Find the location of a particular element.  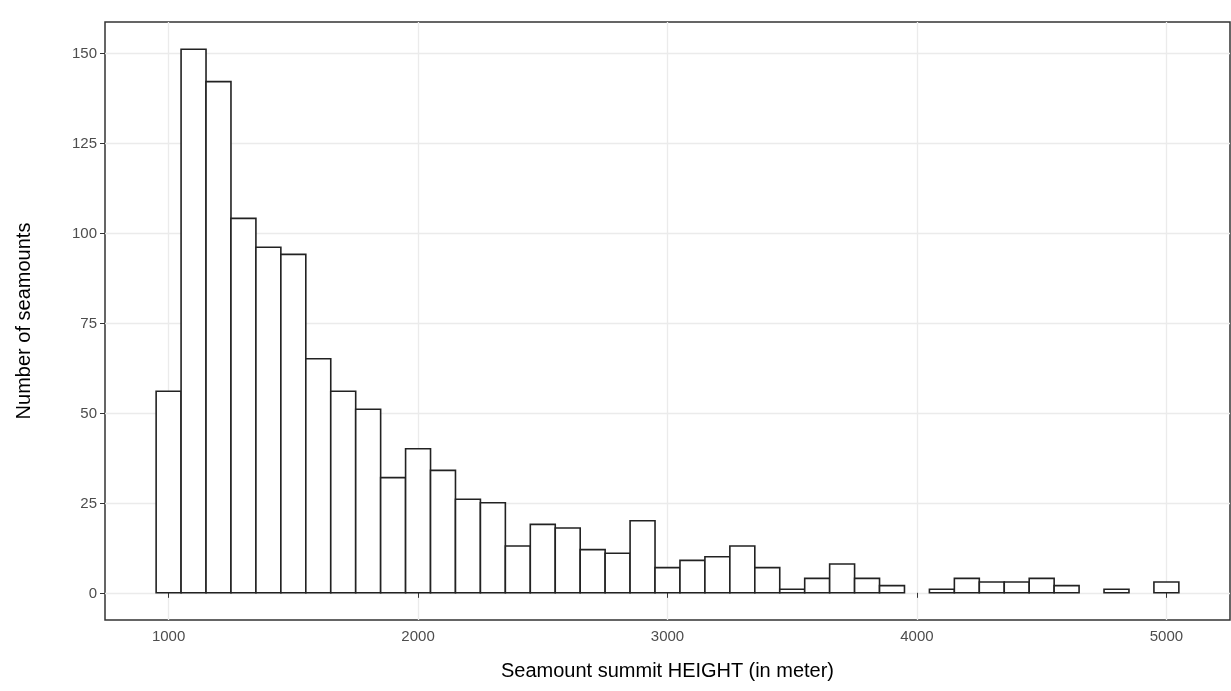

x-axis-title: Seamount summit HEIGHT (in meter) is located at coordinates (667, 670).